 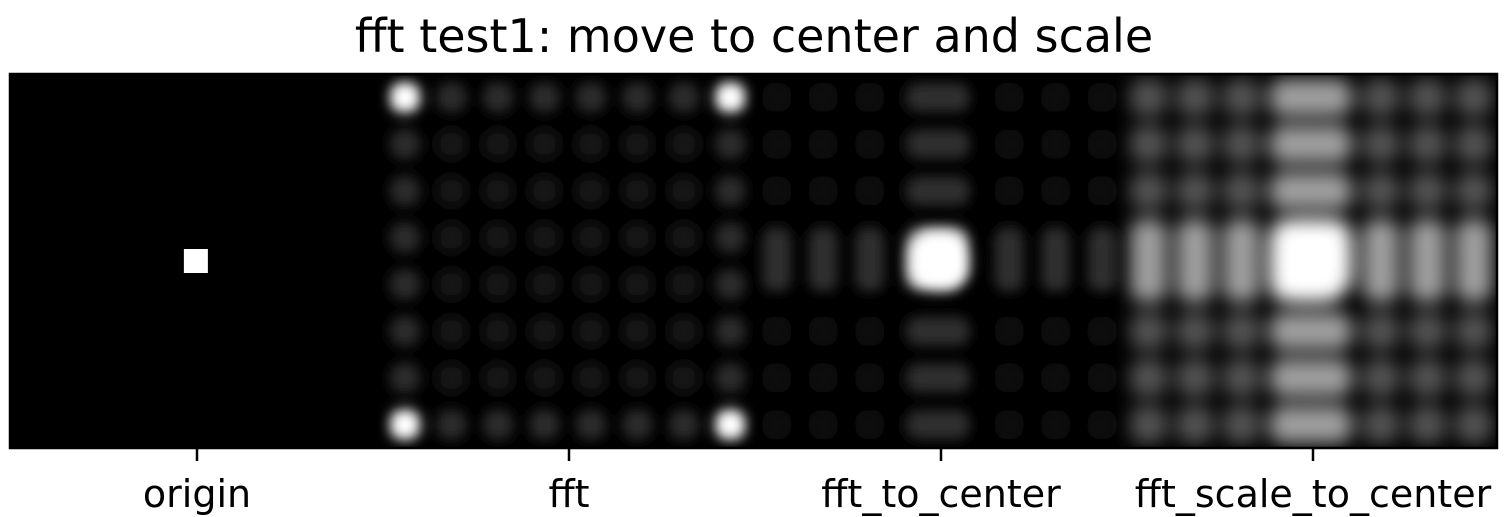 What do you see at coordinates (941, 494) in the screenshot?
I see `x-tick-label-fft-to-center: fft_to_center` at bounding box center [941, 494].